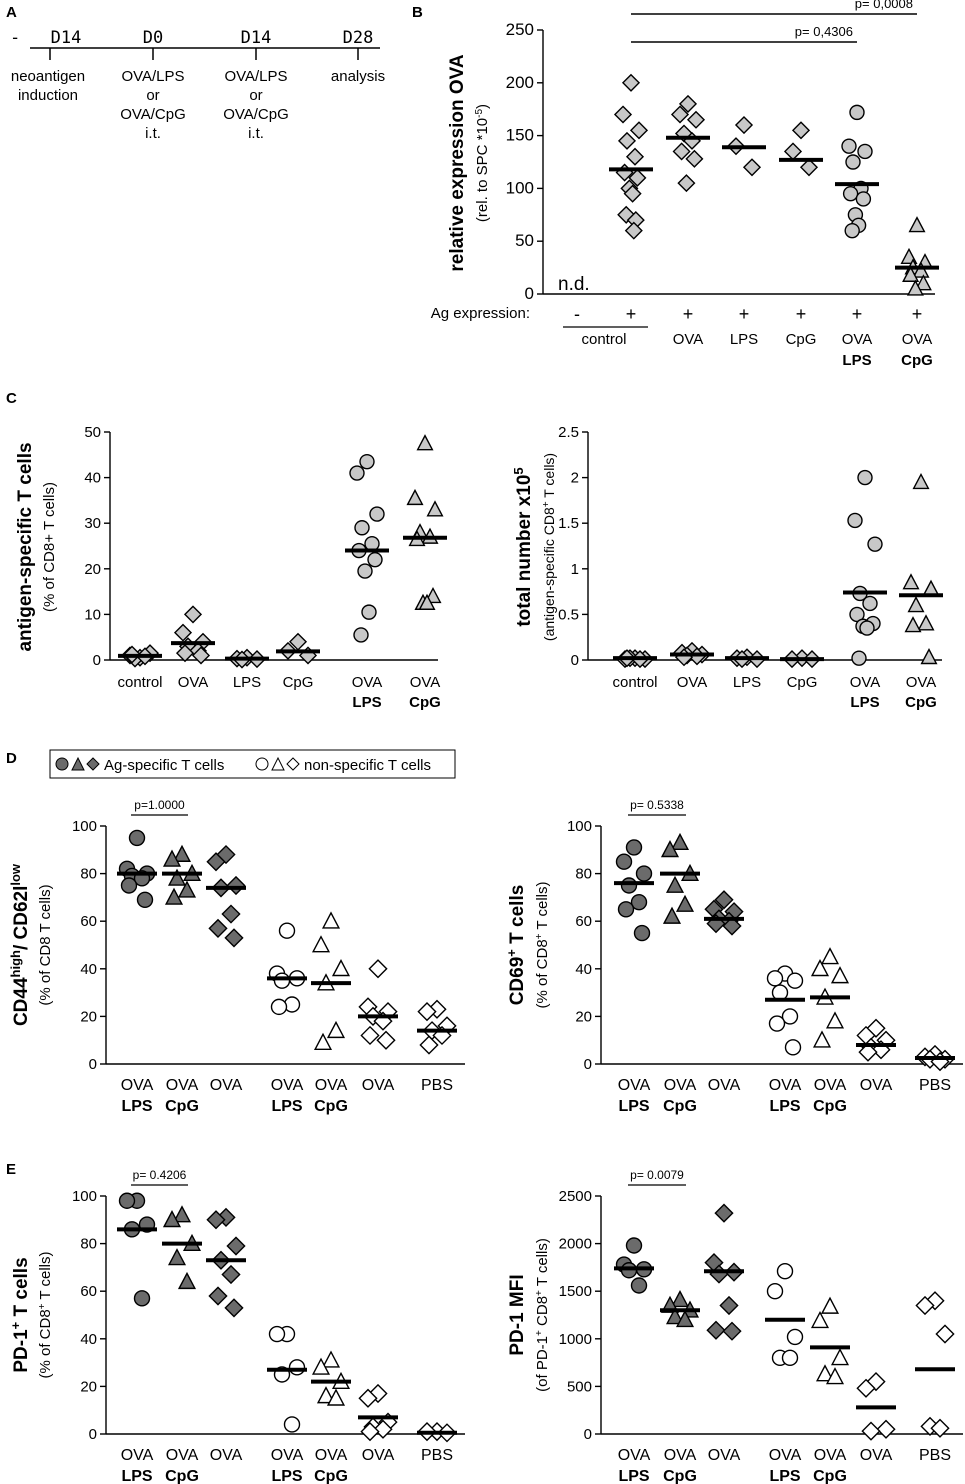 This screenshot has width=965, height=1484. Describe the element at coordinates (136, 1476) in the screenshot. I see `x-label-bold: LPS` at that location.